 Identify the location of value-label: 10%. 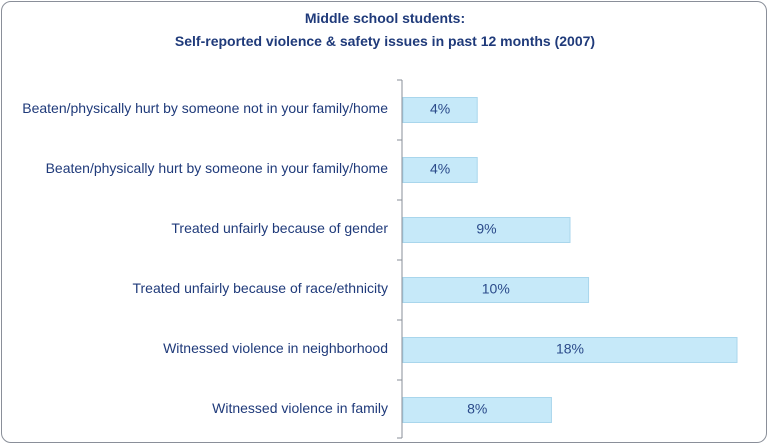
(496, 289).